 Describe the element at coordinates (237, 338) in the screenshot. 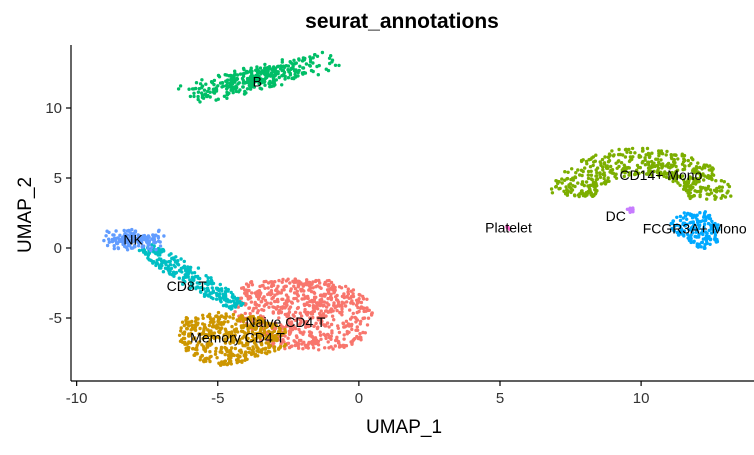

I see `cluster-label: Memory CD4 T` at that location.